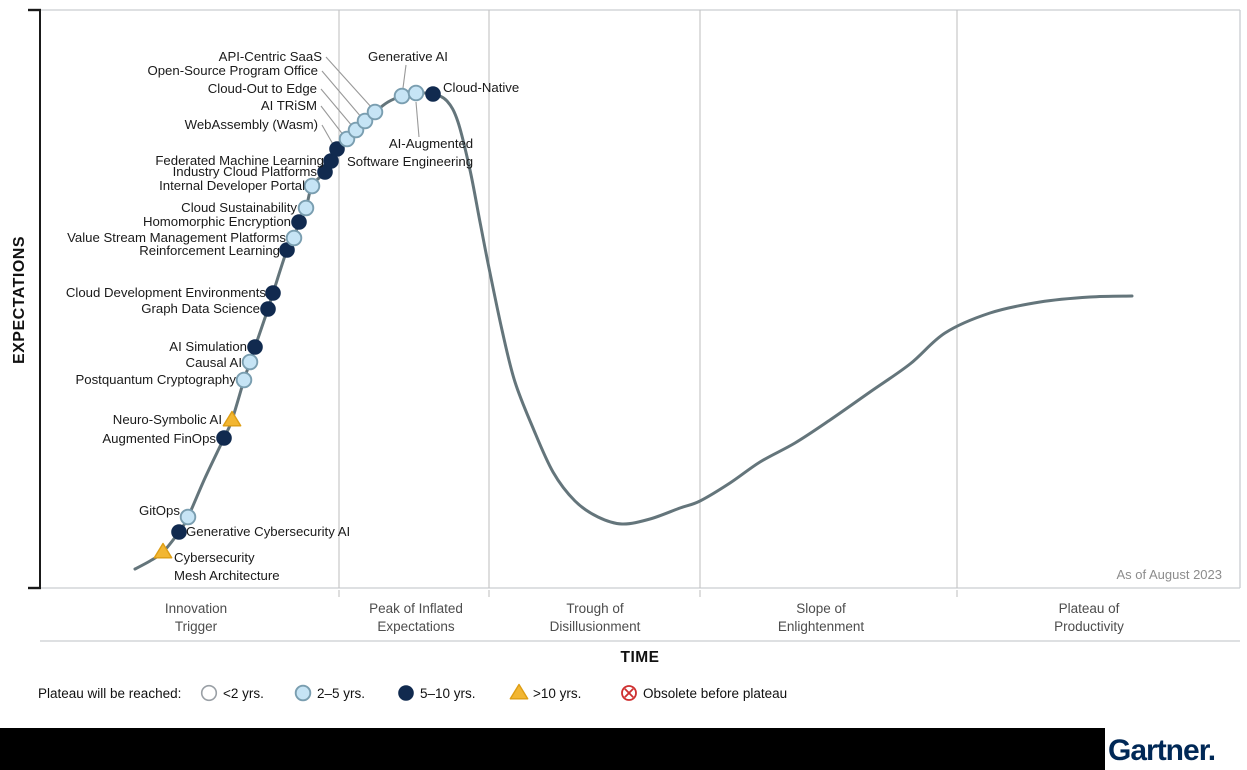  Describe the element at coordinates (448, 693) in the screenshot. I see `legend-label-5-10-yrs: 5–10 yrs.` at that location.